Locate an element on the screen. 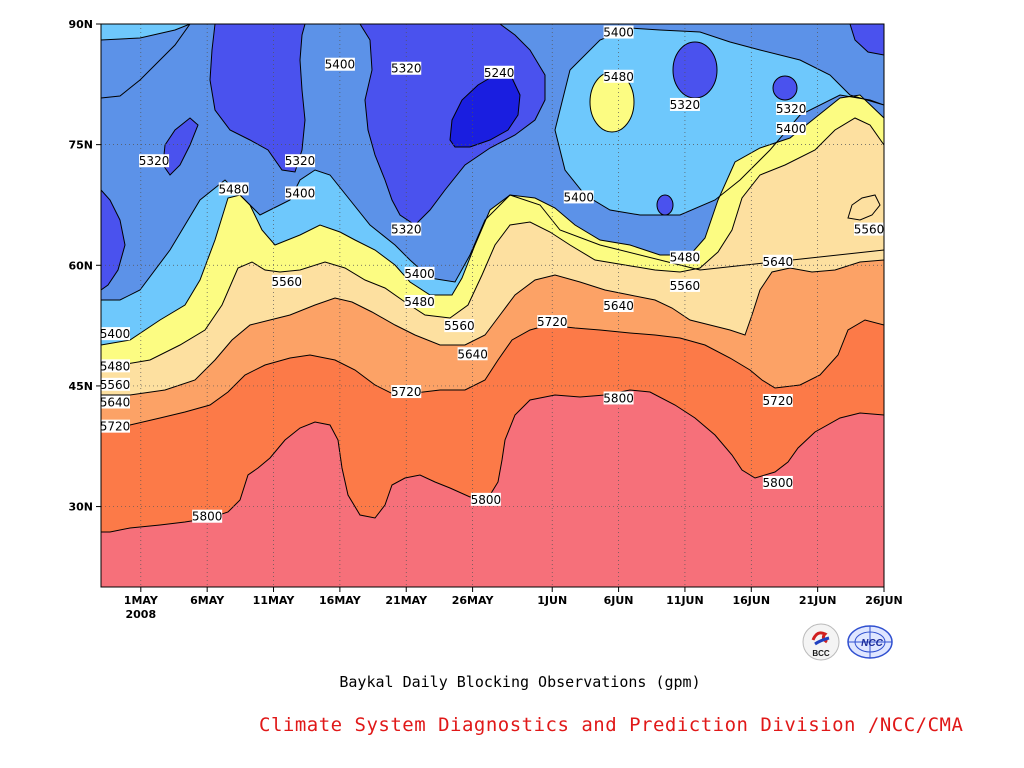  x-tick-label: 21MAY is located at coordinates (406, 600).